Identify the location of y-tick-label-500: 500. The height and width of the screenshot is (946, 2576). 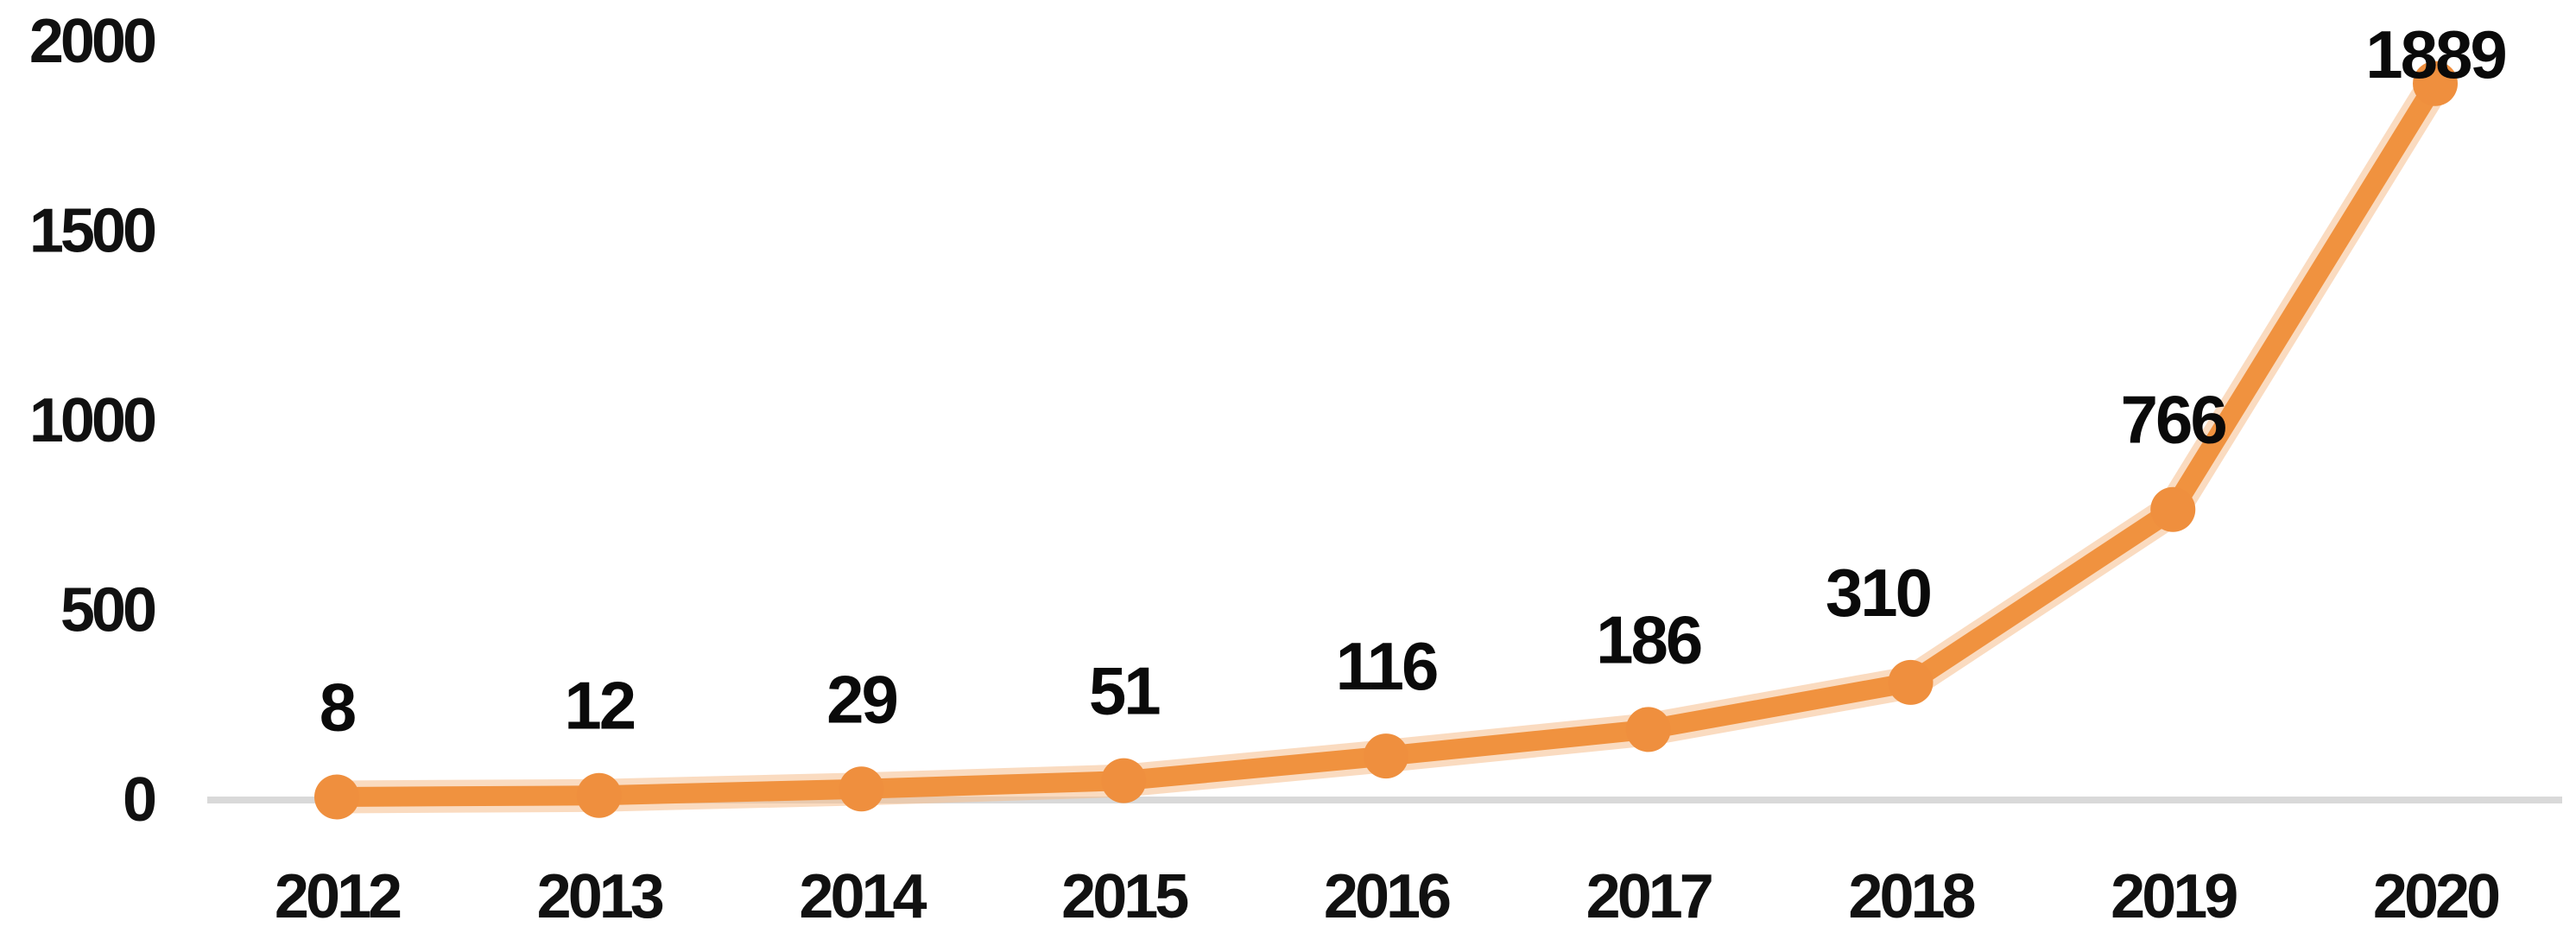
(107, 610).